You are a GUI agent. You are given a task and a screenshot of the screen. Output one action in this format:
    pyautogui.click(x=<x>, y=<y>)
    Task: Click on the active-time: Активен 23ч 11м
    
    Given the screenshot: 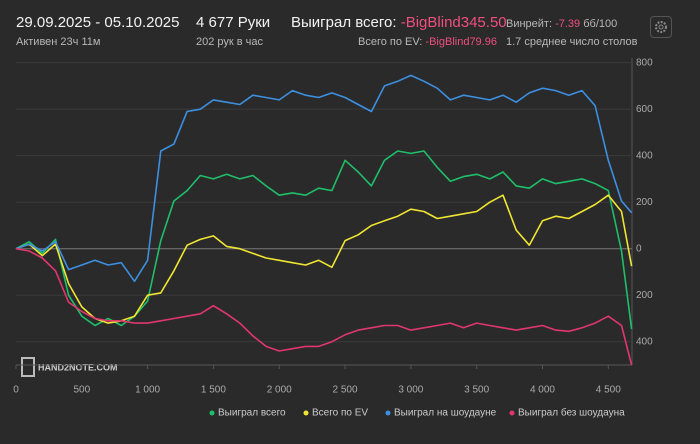 What is the action you would take?
    pyautogui.click(x=58, y=42)
    